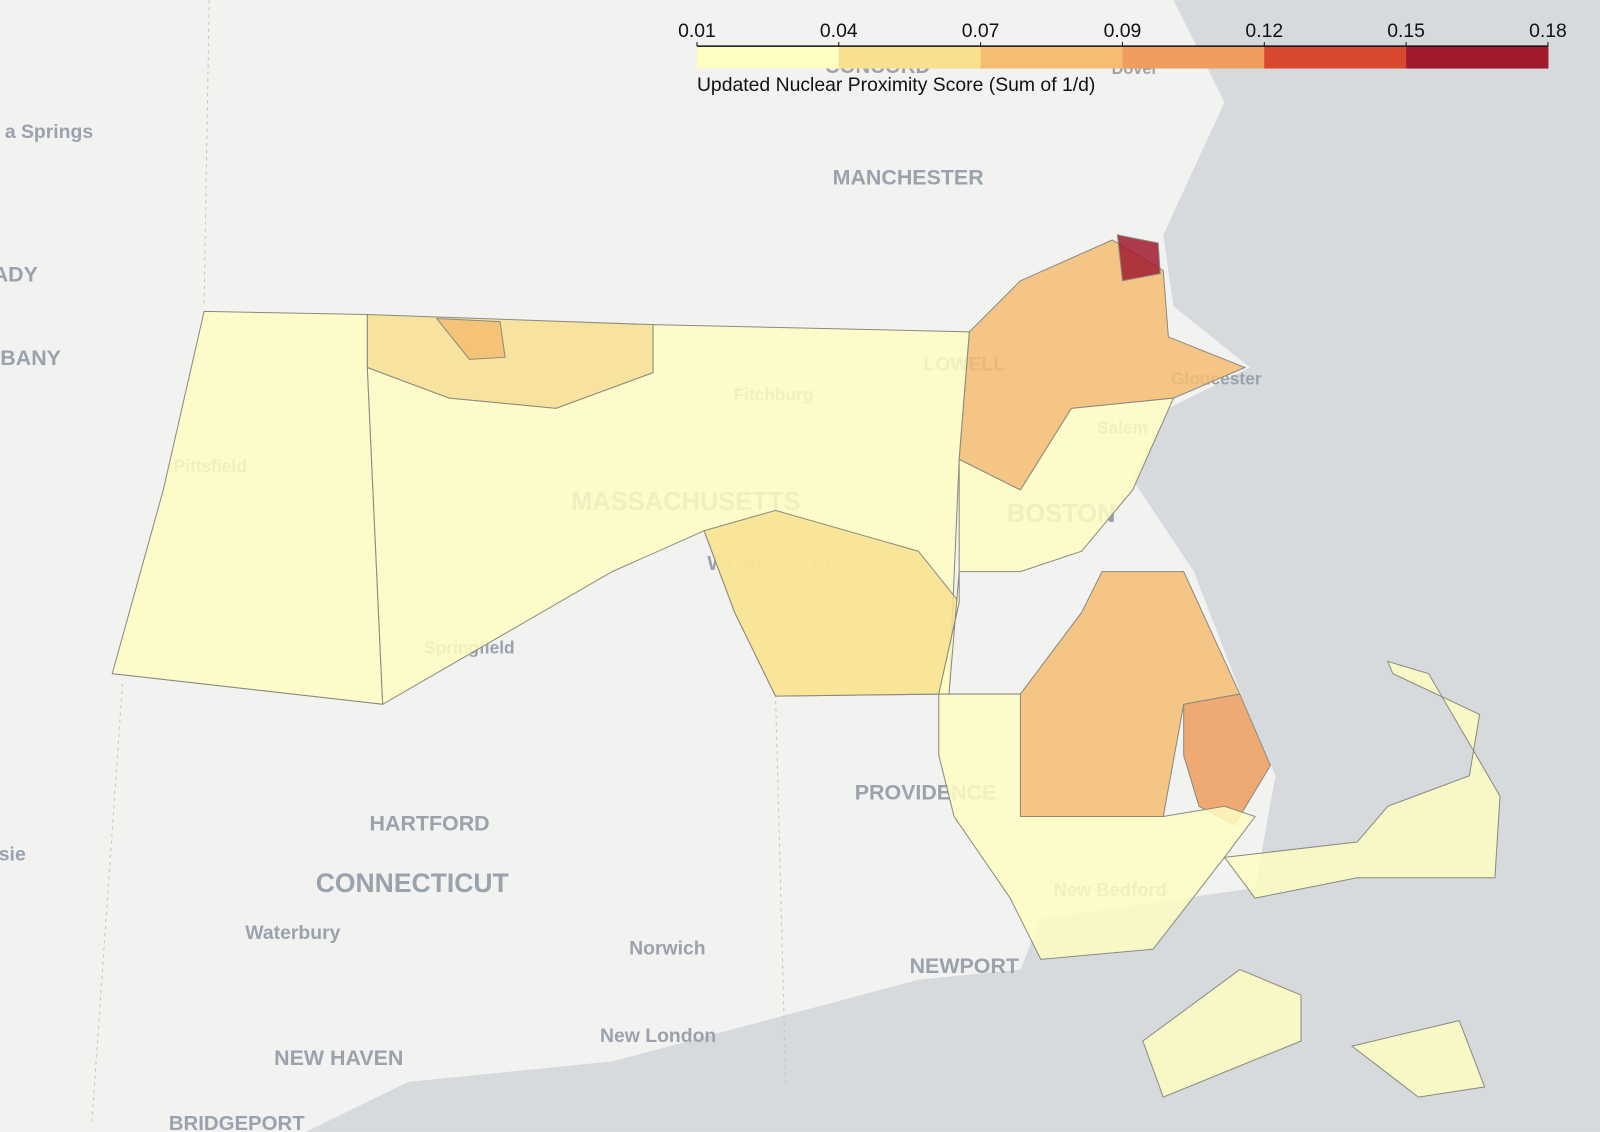 The height and width of the screenshot is (1132, 1600). I want to click on colorbar-tick-label: 0.15, so click(1406, 31).